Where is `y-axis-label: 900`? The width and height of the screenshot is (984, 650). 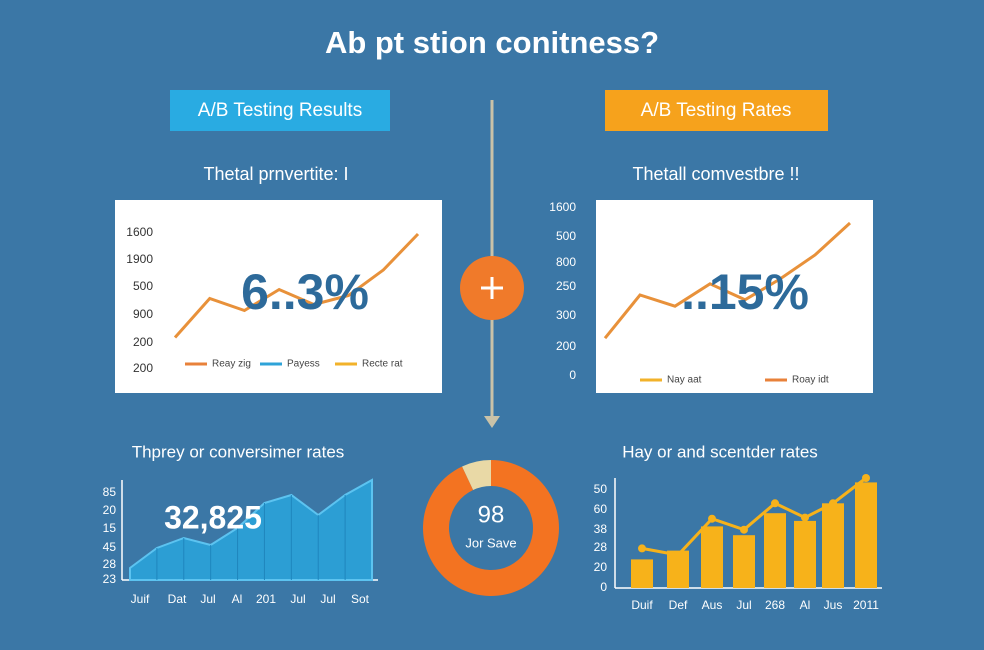 y-axis-label: 900 is located at coordinates (143, 314).